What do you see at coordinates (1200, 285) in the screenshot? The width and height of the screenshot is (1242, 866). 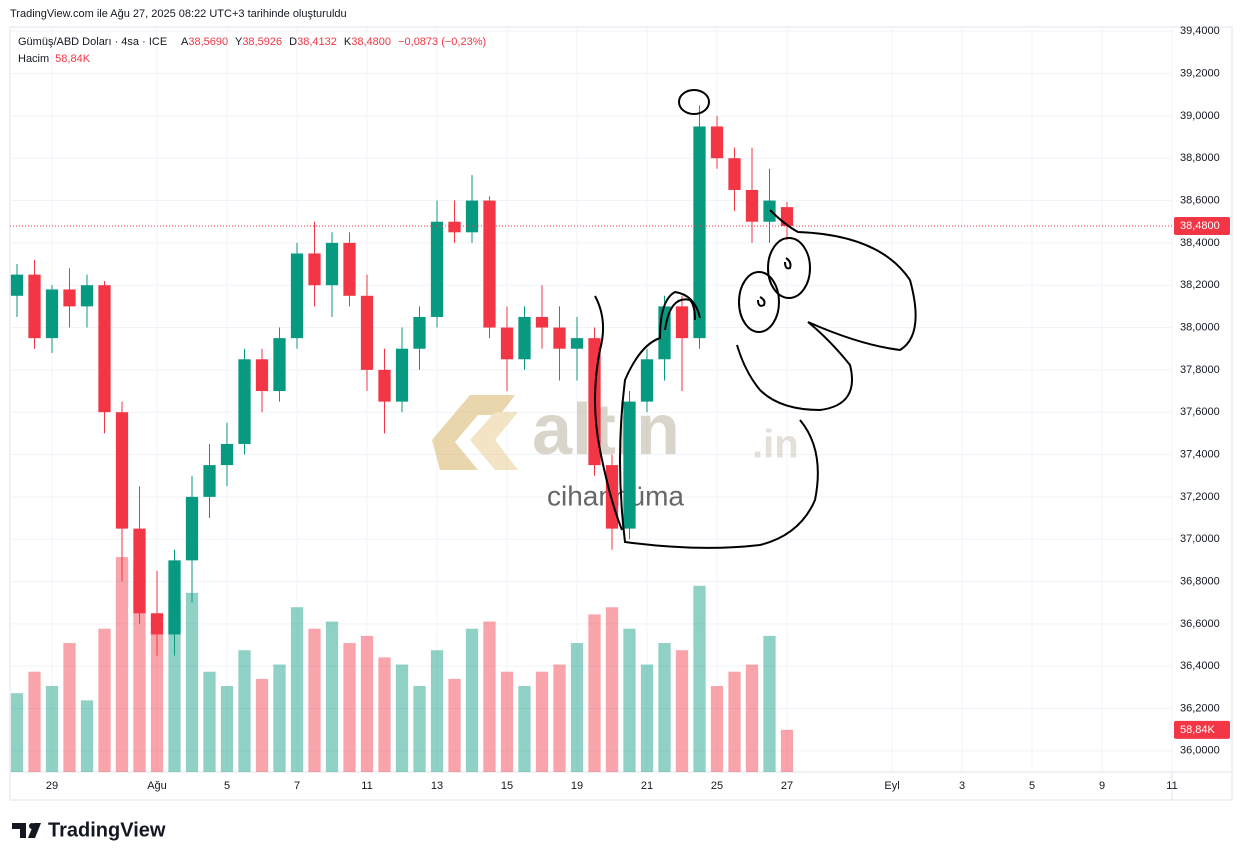 I see `y-tick-label: 38,2000` at bounding box center [1200, 285].